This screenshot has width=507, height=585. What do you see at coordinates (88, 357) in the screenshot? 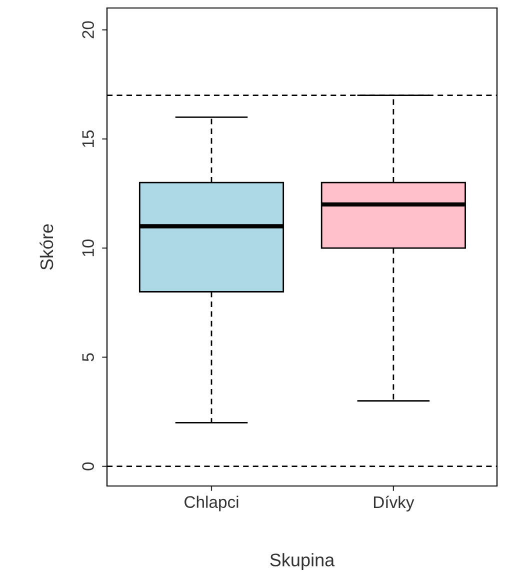
I see `y-tick-label: 5` at bounding box center [88, 357].